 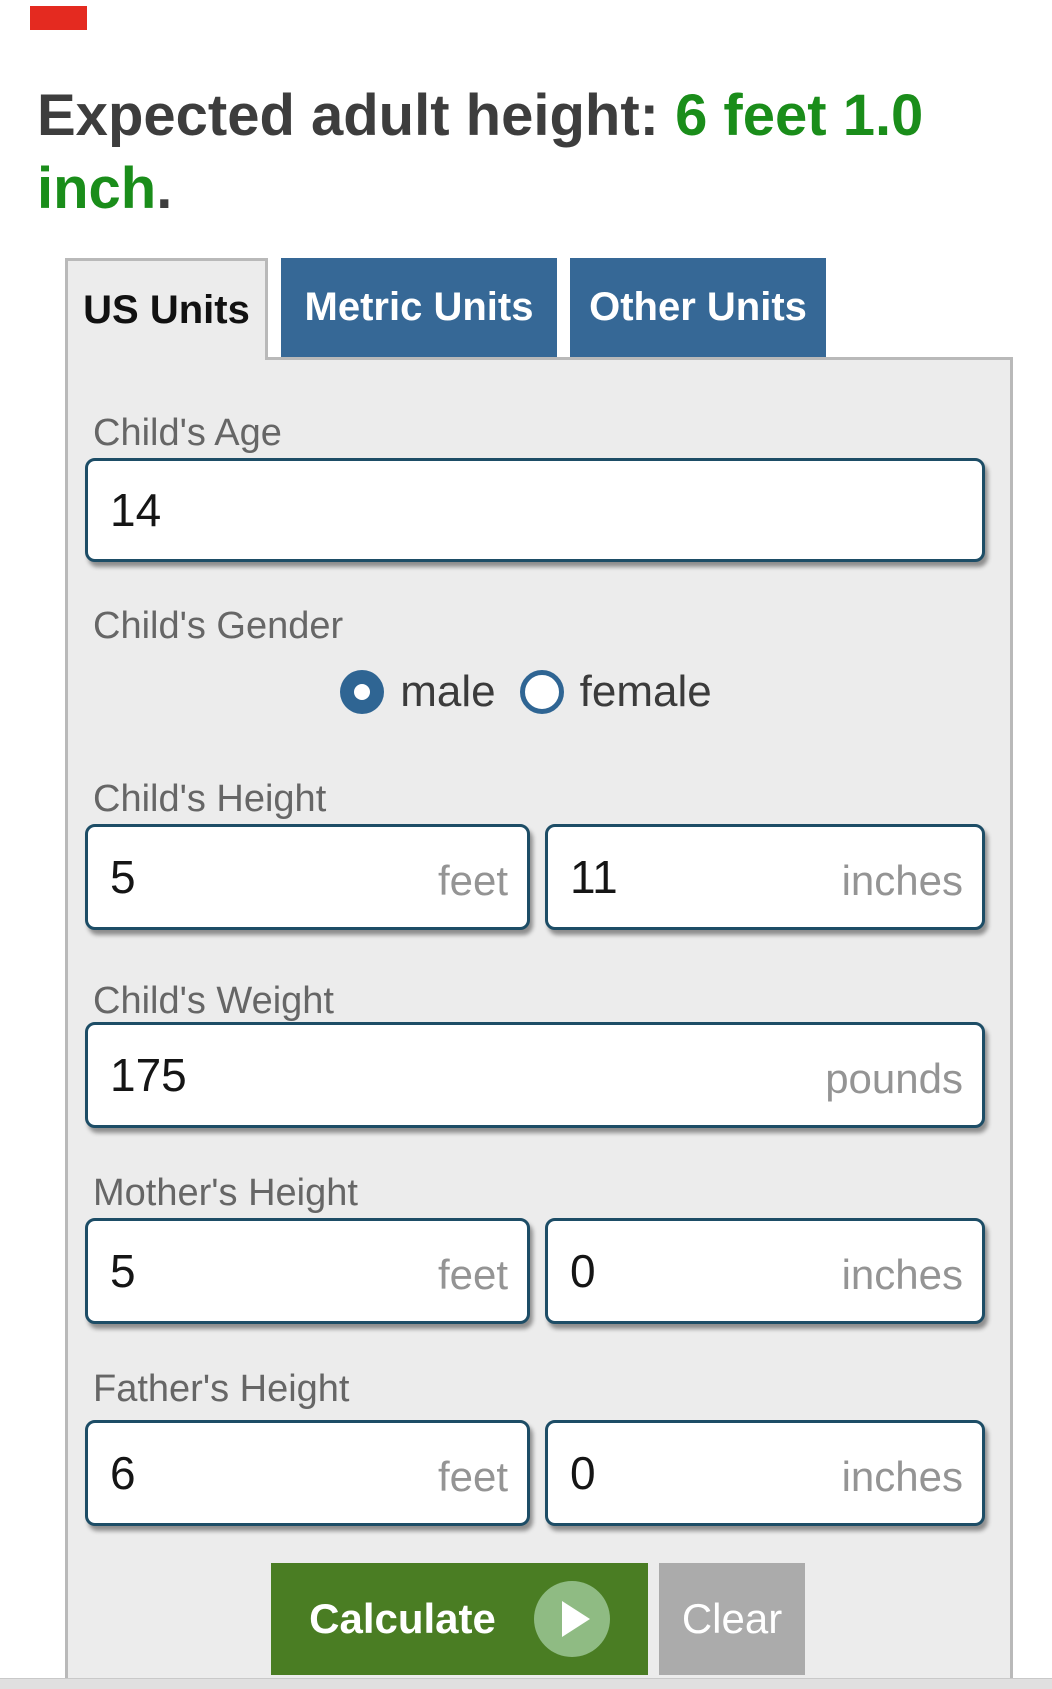 I want to click on father-height-label: Father's Height, so click(x=221, y=1389).